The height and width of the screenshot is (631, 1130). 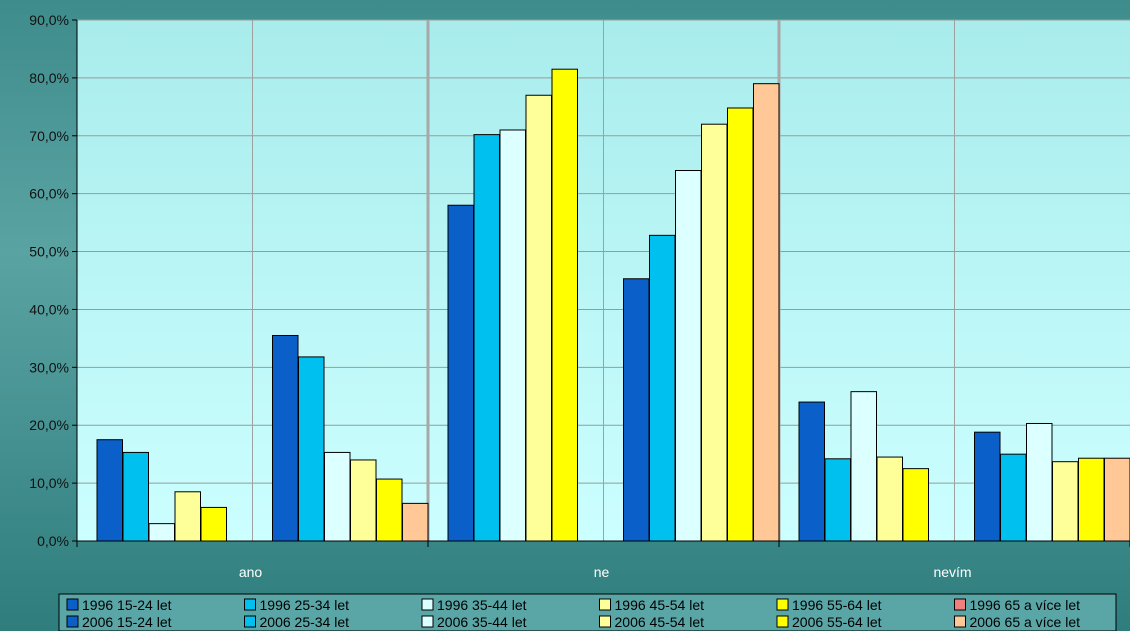 What do you see at coordinates (49, 194) in the screenshot?
I see `y-tick-label: 60,0%` at bounding box center [49, 194].